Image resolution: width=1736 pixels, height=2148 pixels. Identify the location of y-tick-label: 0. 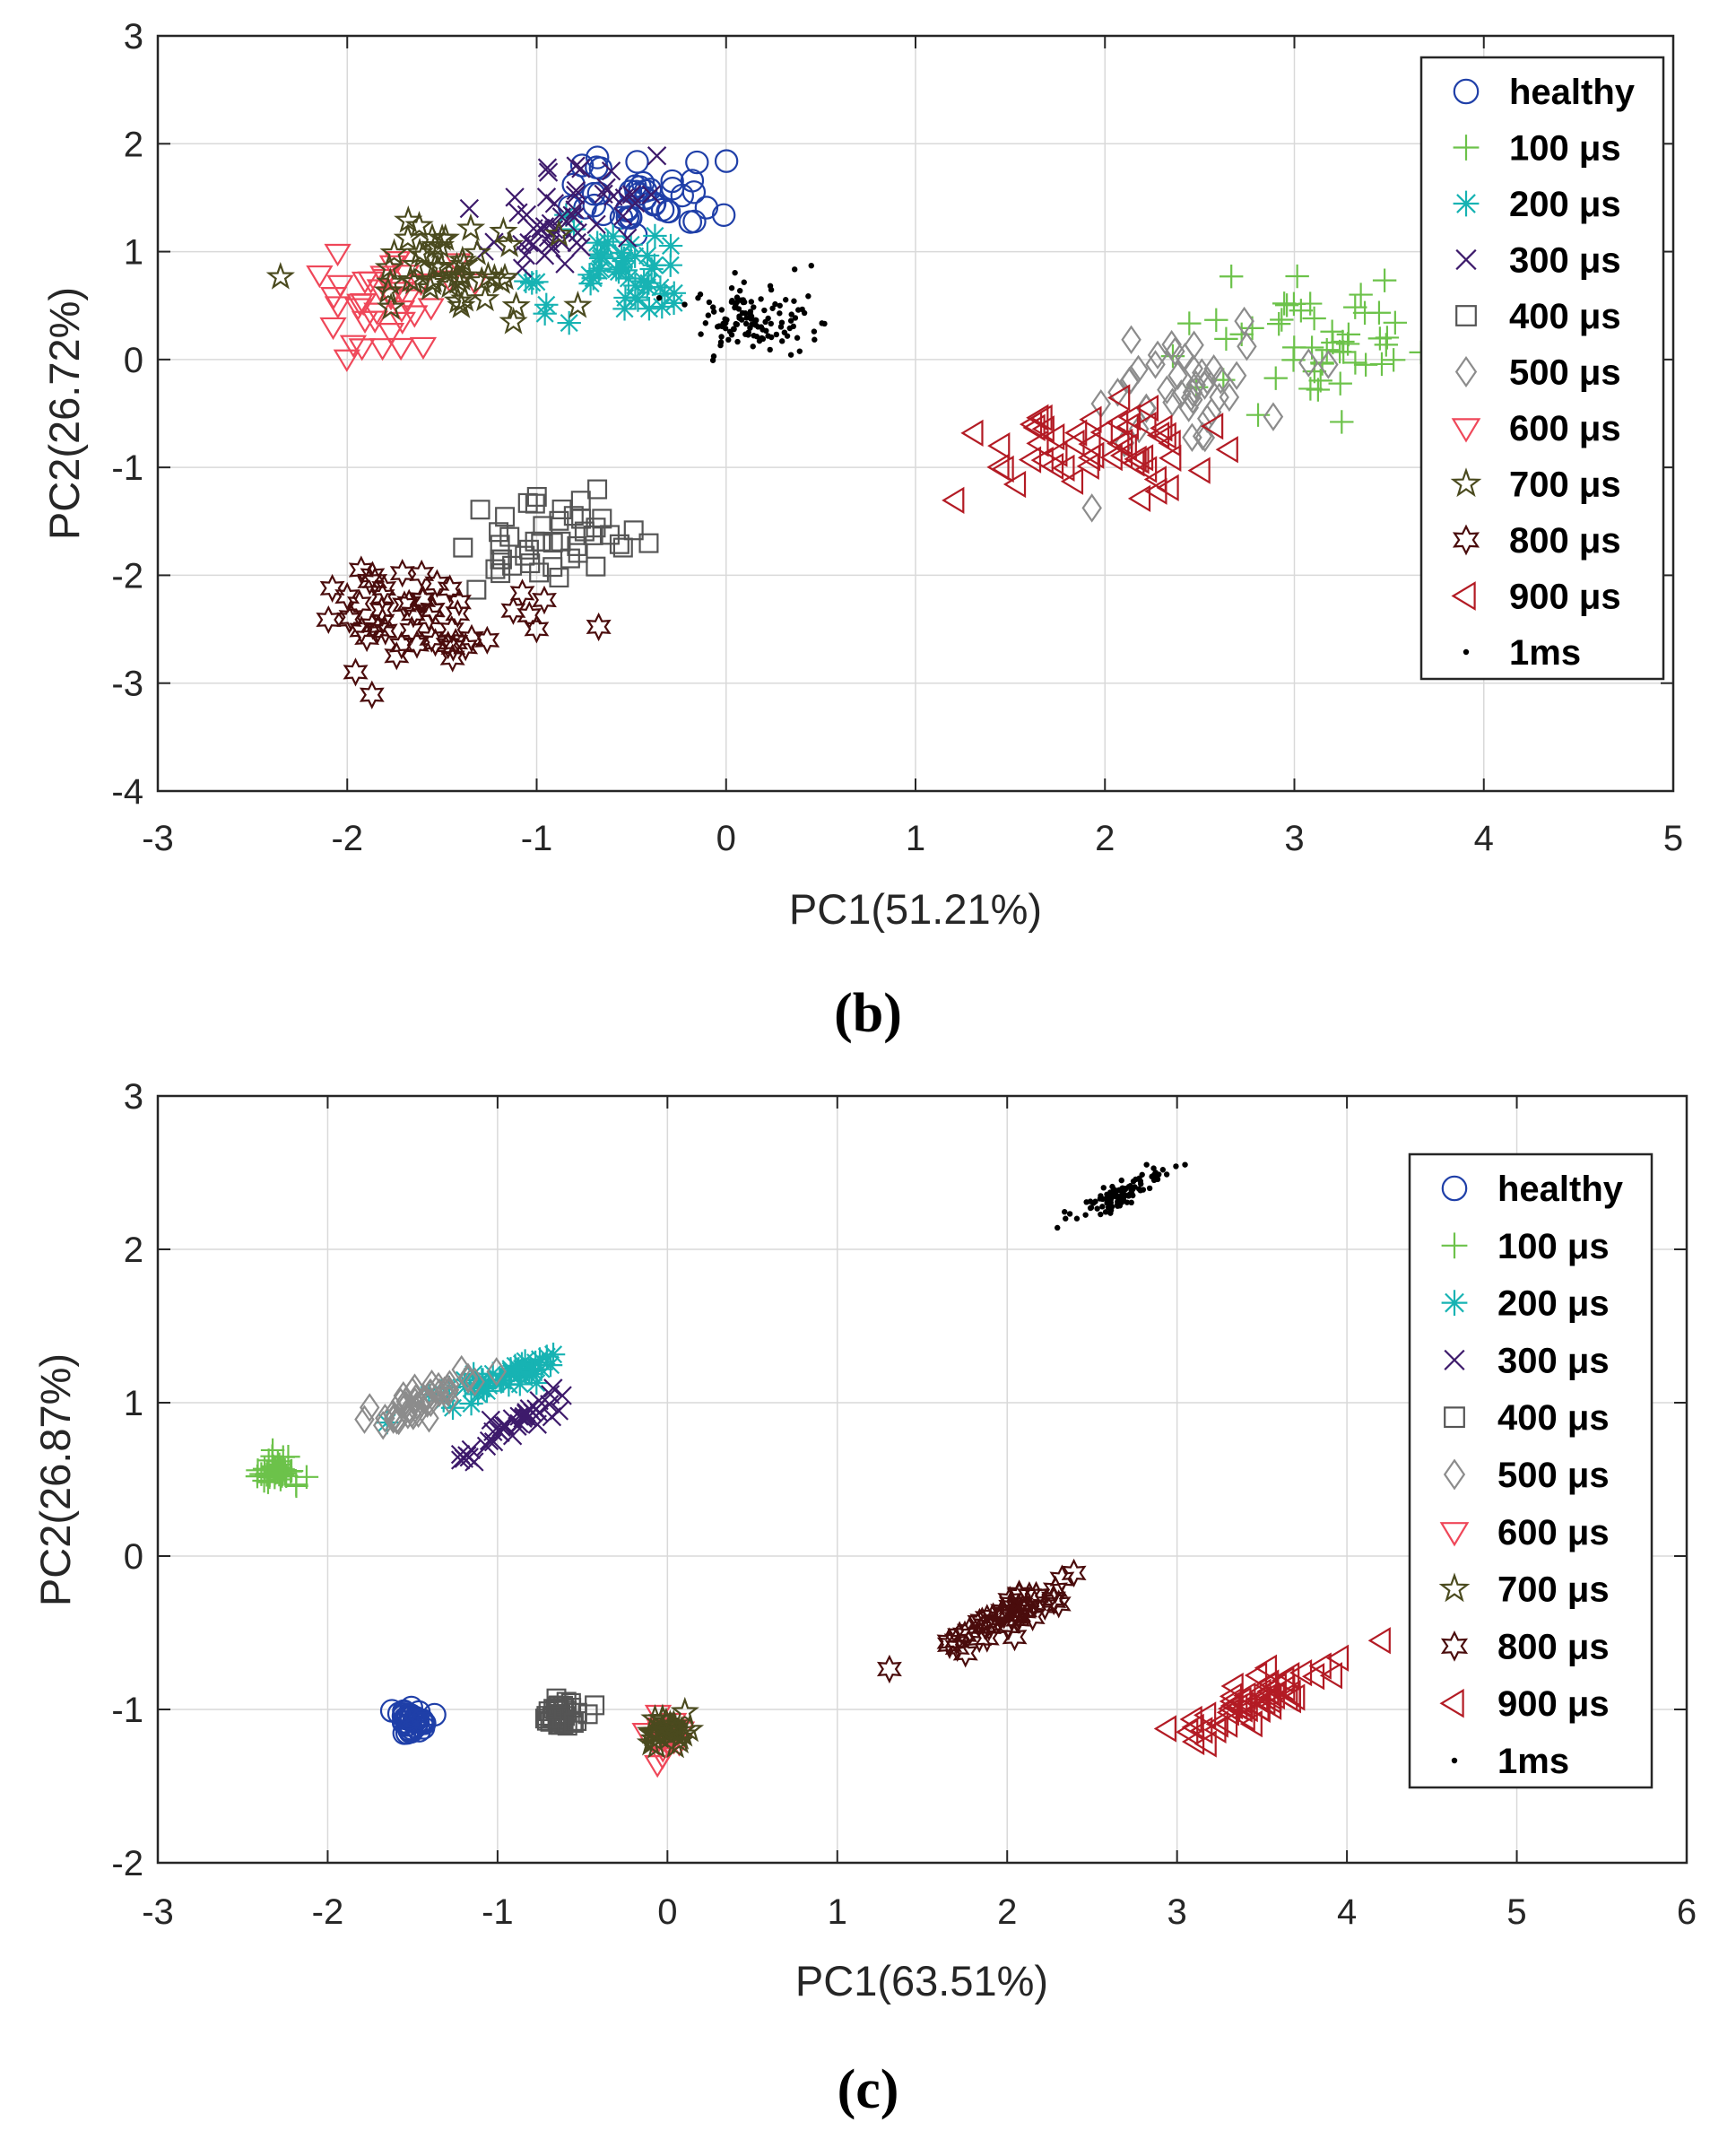
(133, 1557).